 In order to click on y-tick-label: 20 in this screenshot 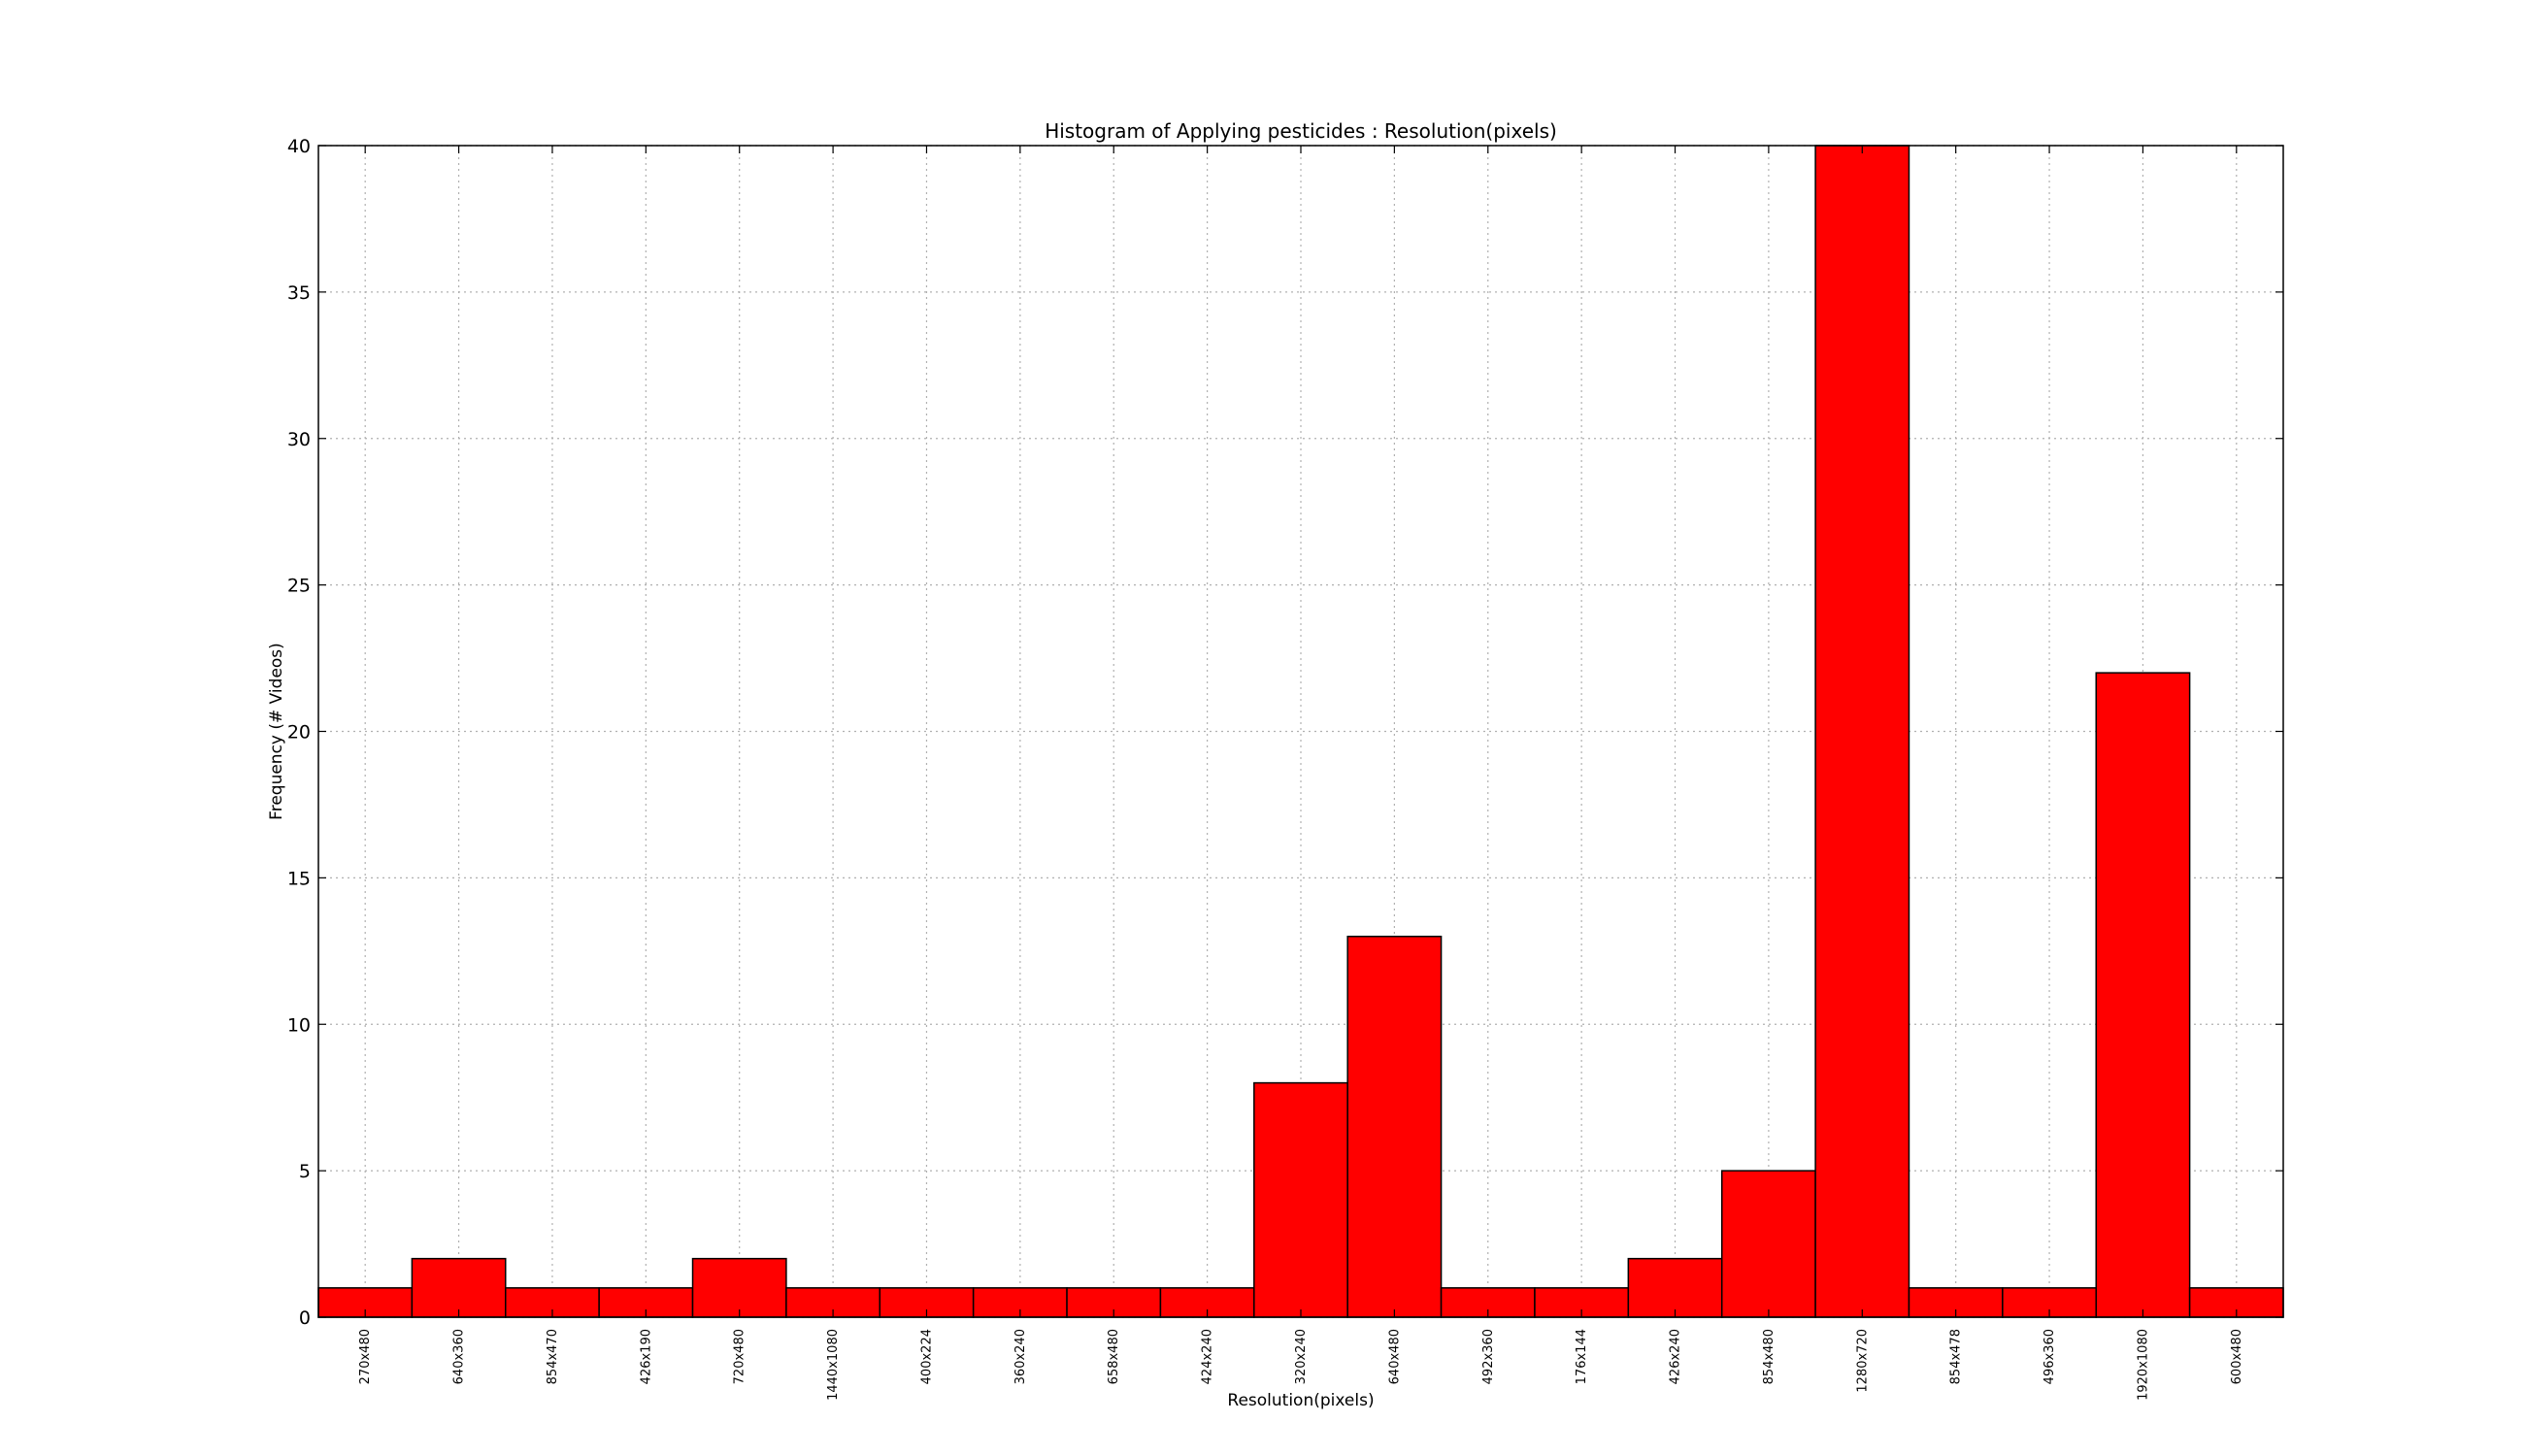, I will do `click(299, 733)`.